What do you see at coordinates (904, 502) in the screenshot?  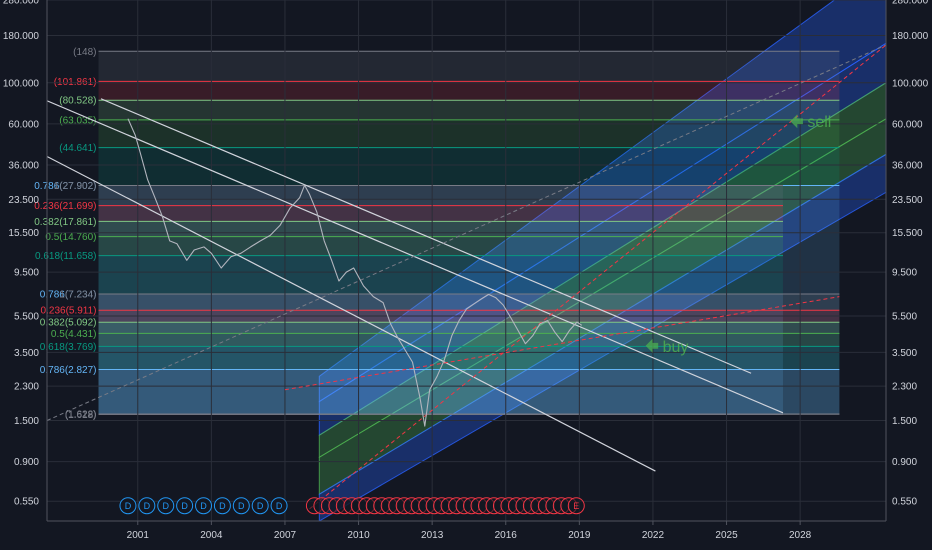 I see `y-tick-right-13: 0.550` at bounding box center [904, 502].